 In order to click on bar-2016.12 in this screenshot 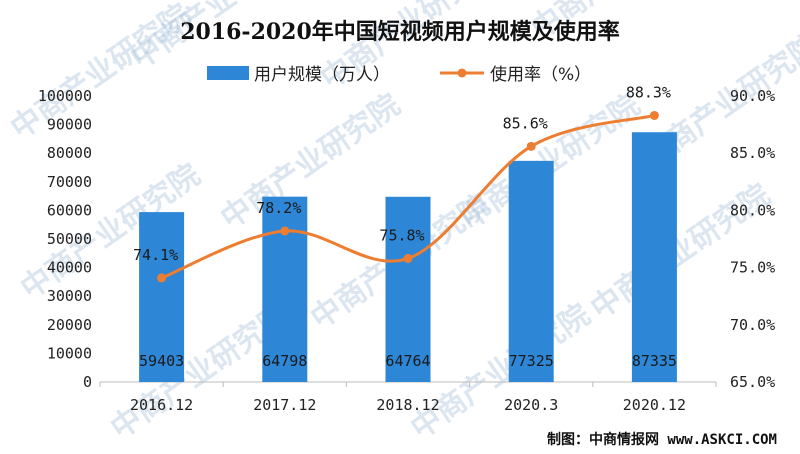, I will do `click(162, 297)`.